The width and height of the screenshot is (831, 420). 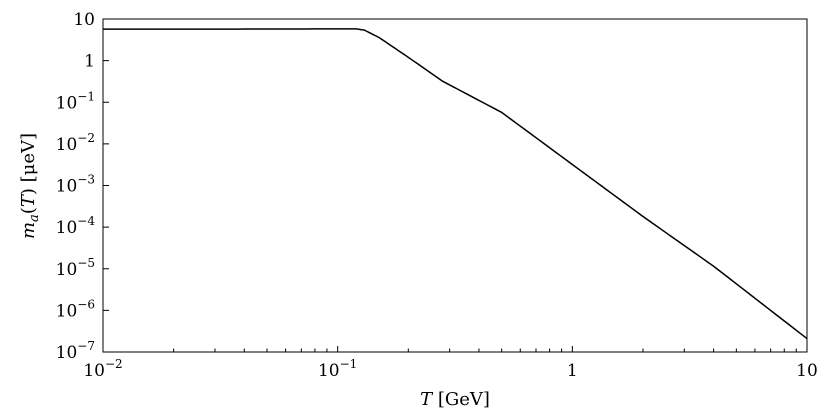 What do you see at coordinates (75, 351) in the screenshot?
I see `y-tick-label: 10⁻⁷` at bounding box center [75, 351].